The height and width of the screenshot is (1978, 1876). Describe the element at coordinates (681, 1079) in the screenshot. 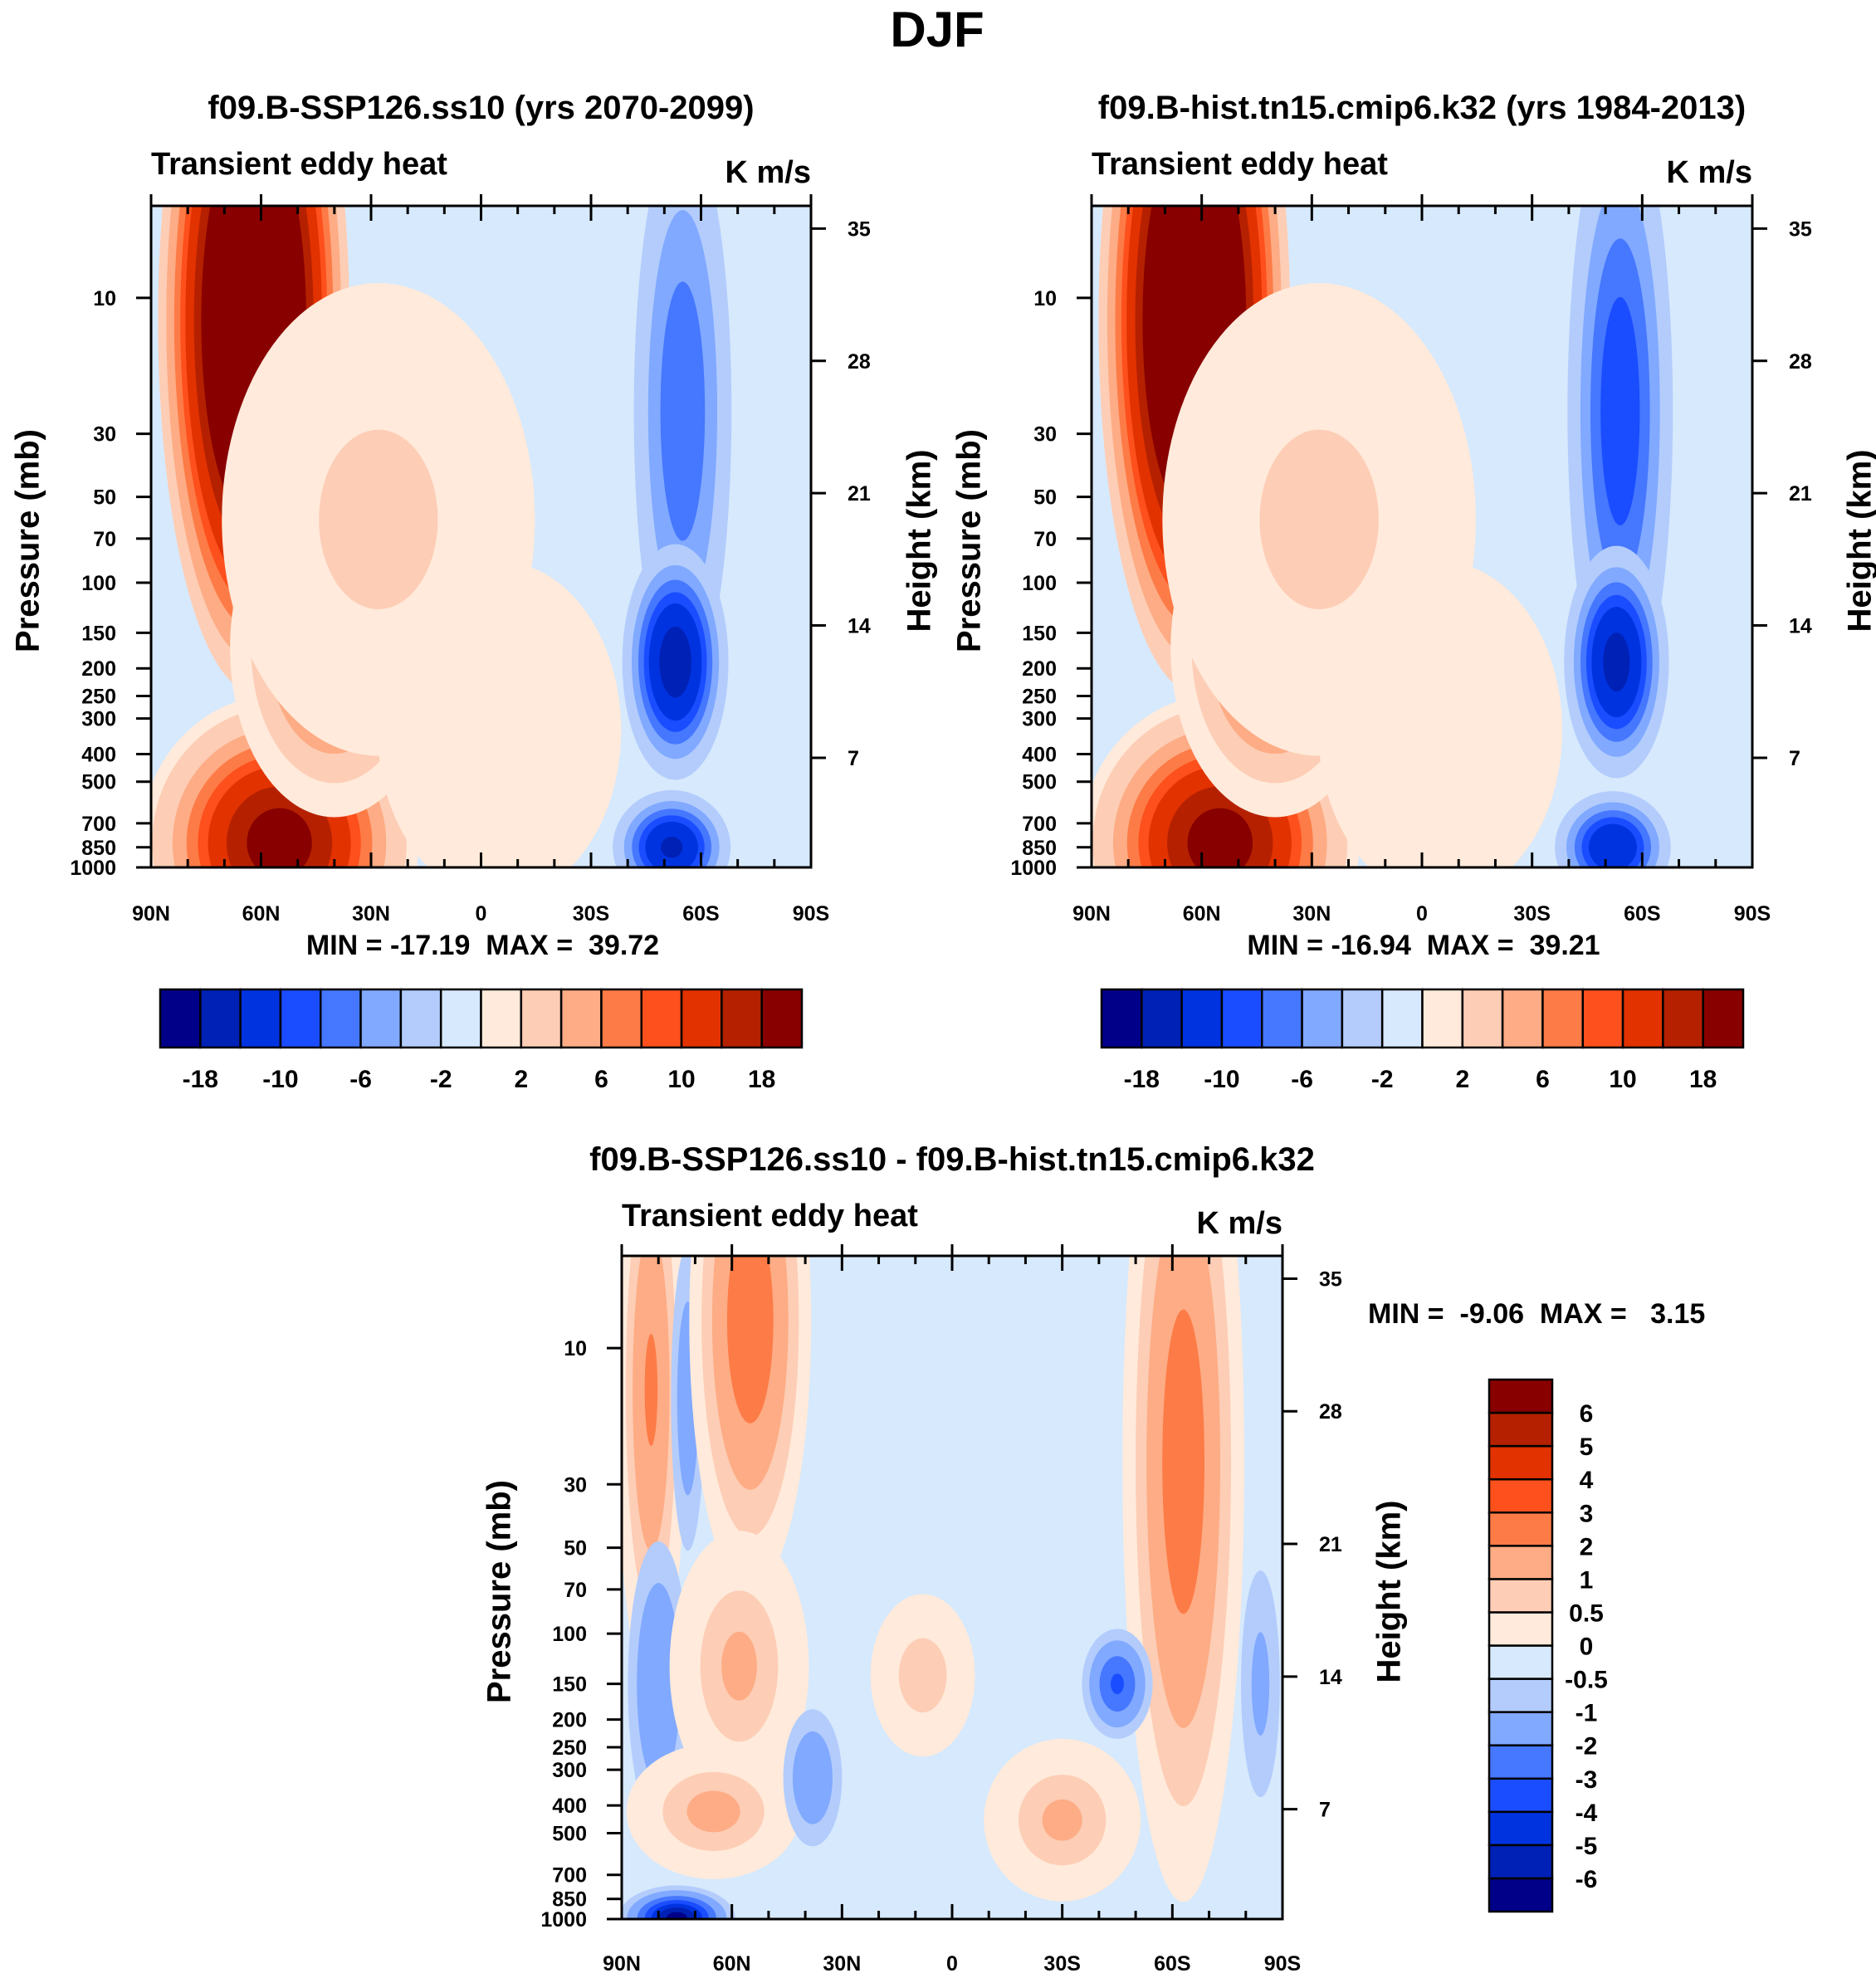

I see `colorbar-label: 10` at that location.